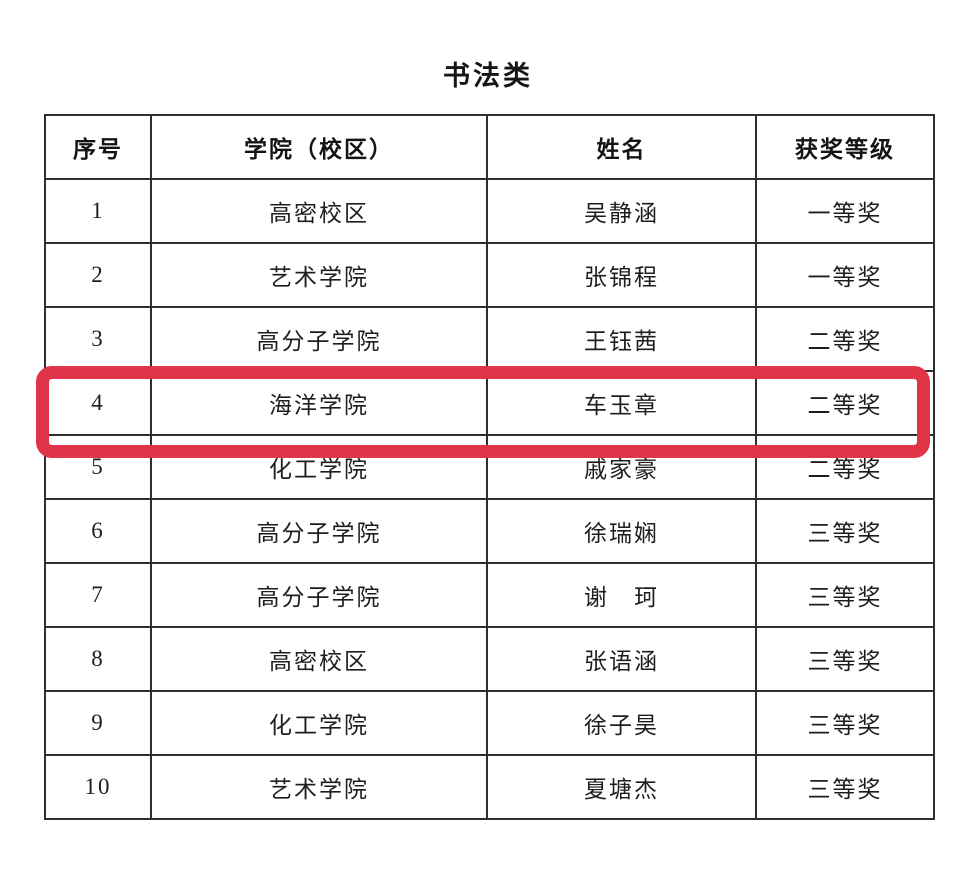 The width and height of the screenshot is (976, 876). I want to click on table-row: 2 艺术学院 张锦程 一等奖, so click(489, 275).